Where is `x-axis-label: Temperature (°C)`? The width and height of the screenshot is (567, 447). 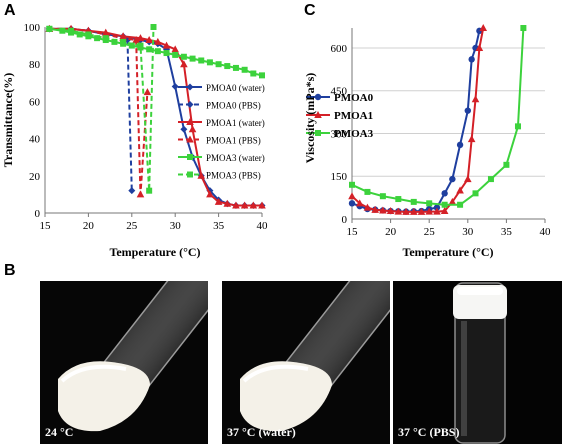
x-axis-label: Temperature (°C) is located at coordinates (447, 252).